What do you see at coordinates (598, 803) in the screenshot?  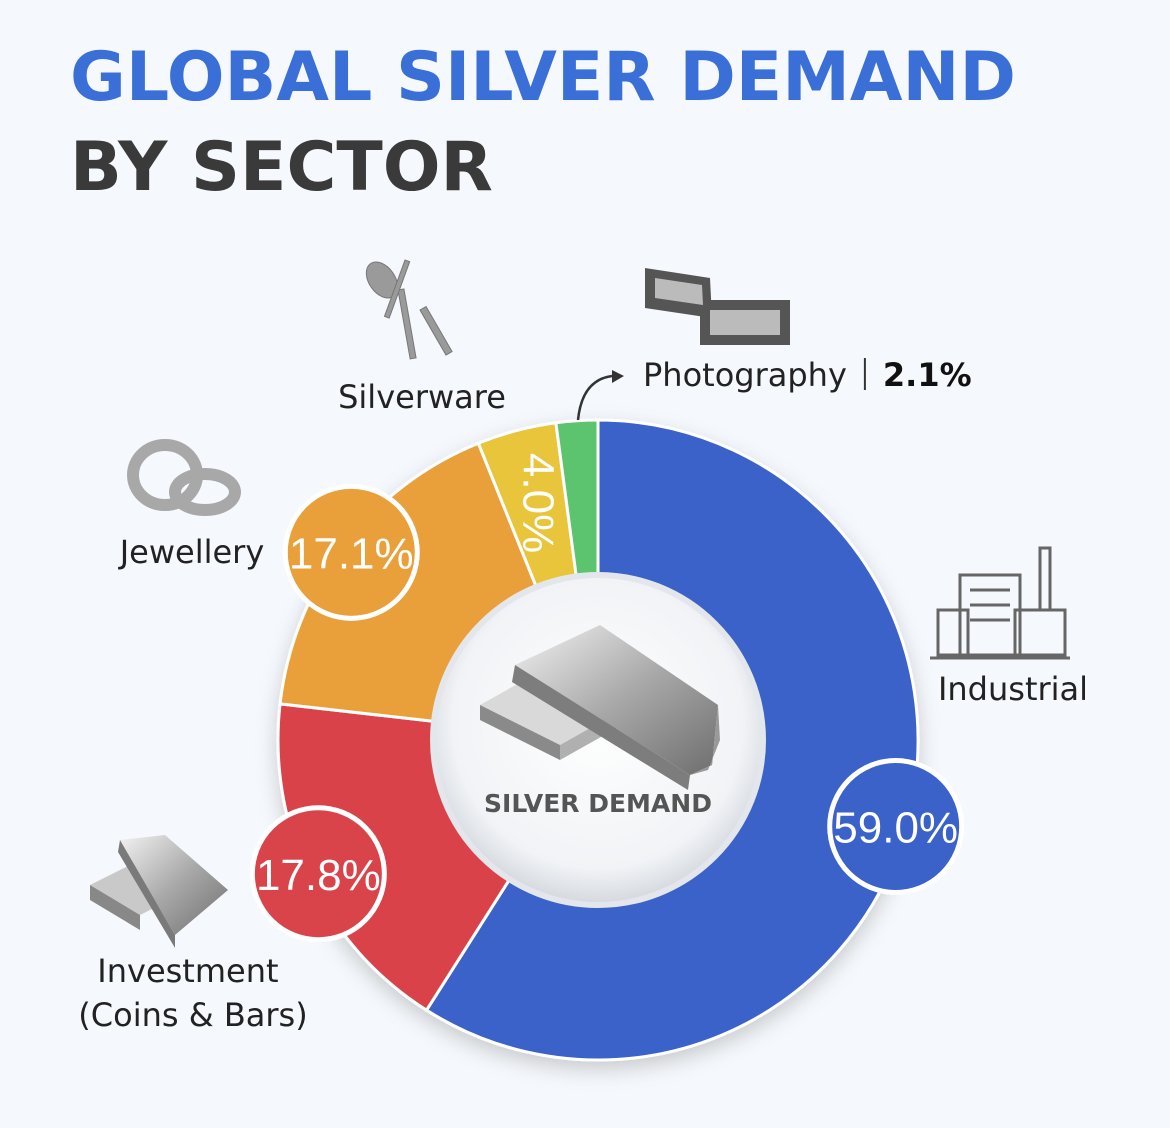 I see `center-label: SILVER DEMAND` at bounding box center [598, 803].